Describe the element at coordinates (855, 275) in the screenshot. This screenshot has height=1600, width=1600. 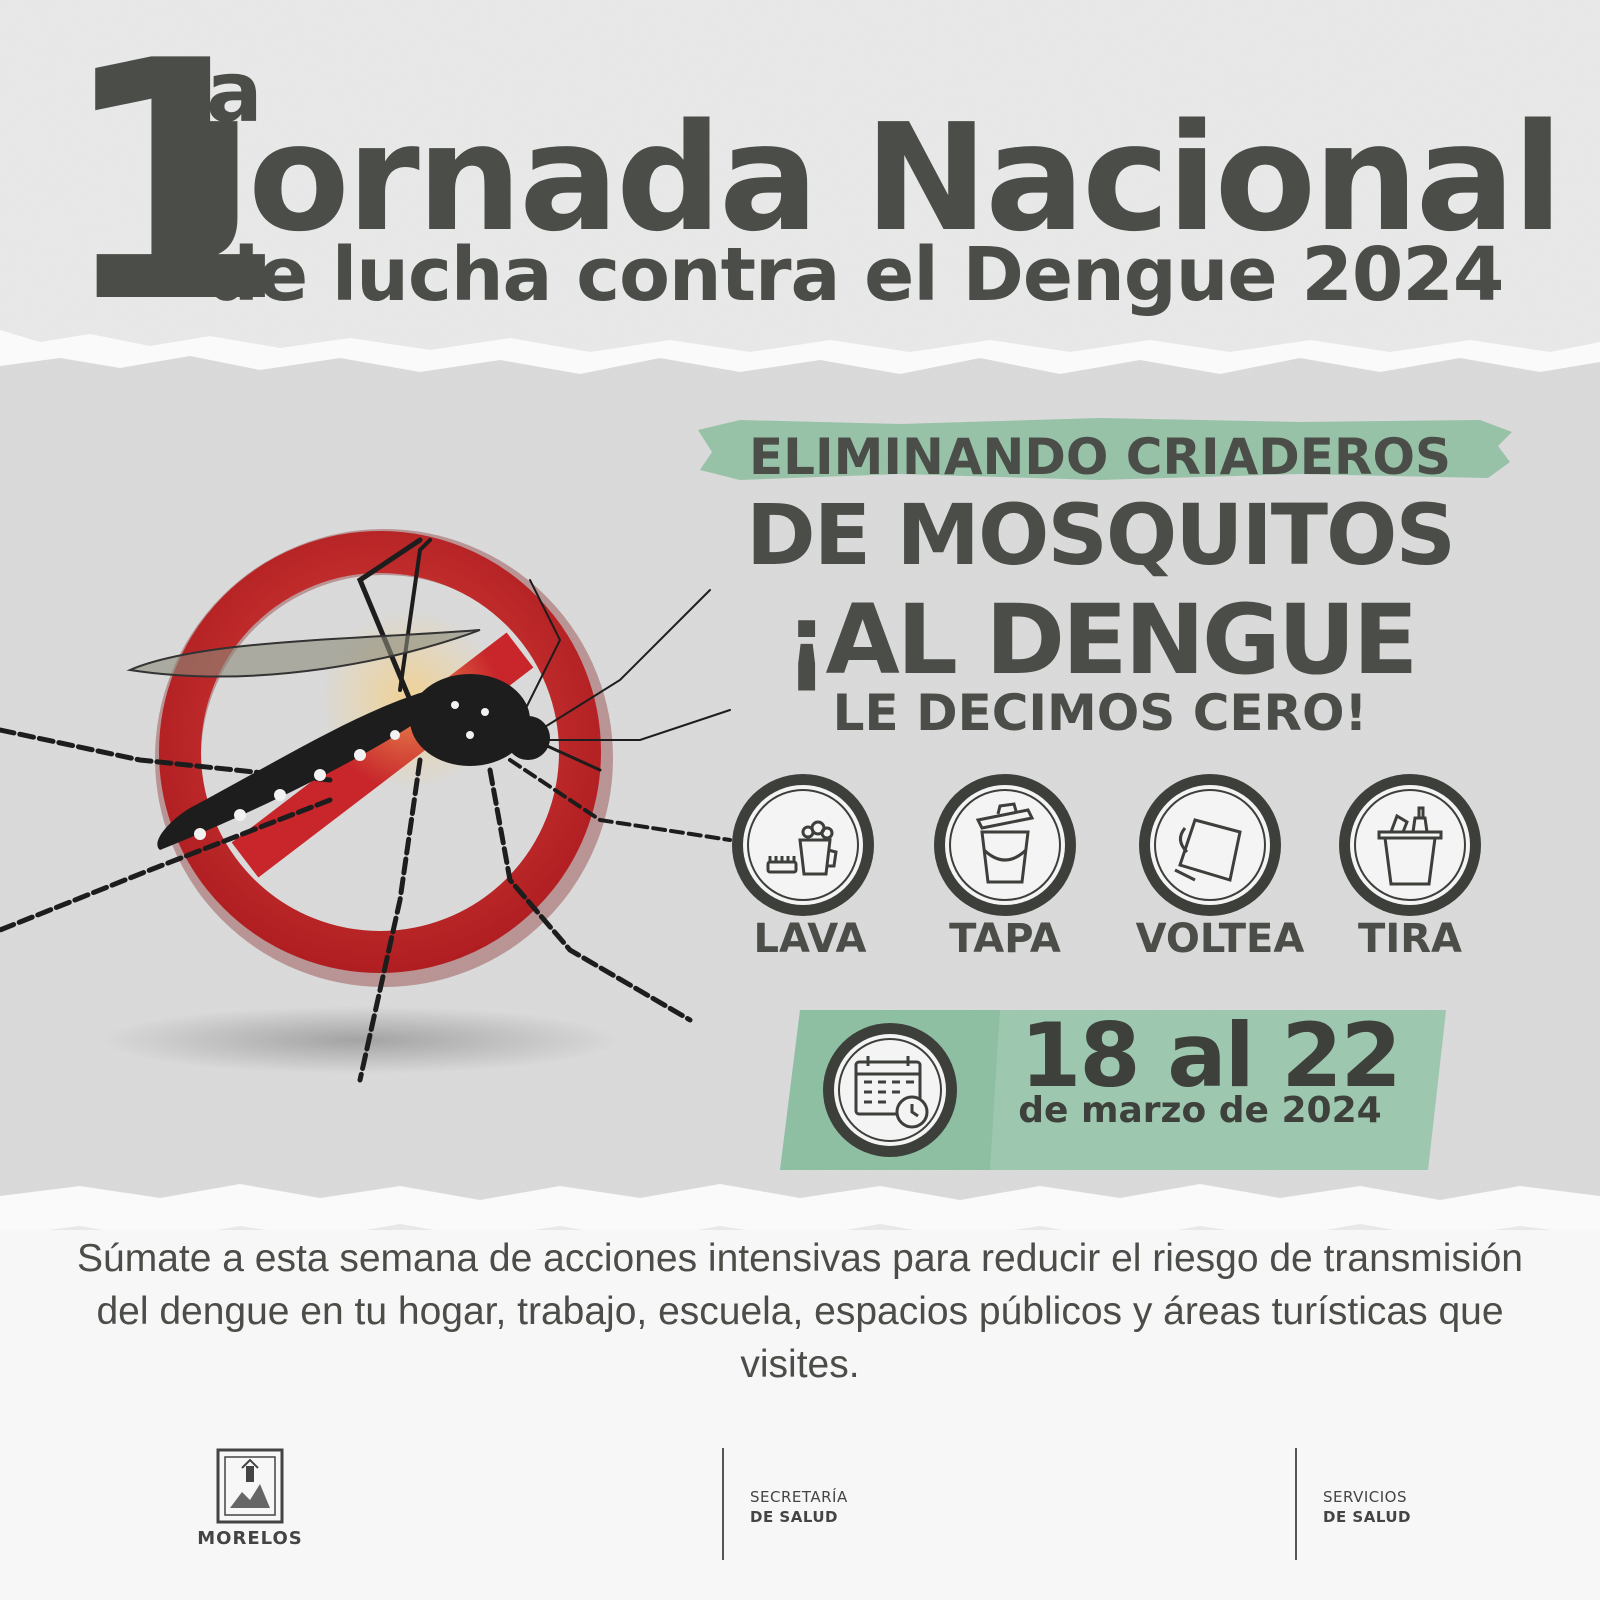
I see `title-subtitle: de lucha contra el Dengue 2024` at that location.